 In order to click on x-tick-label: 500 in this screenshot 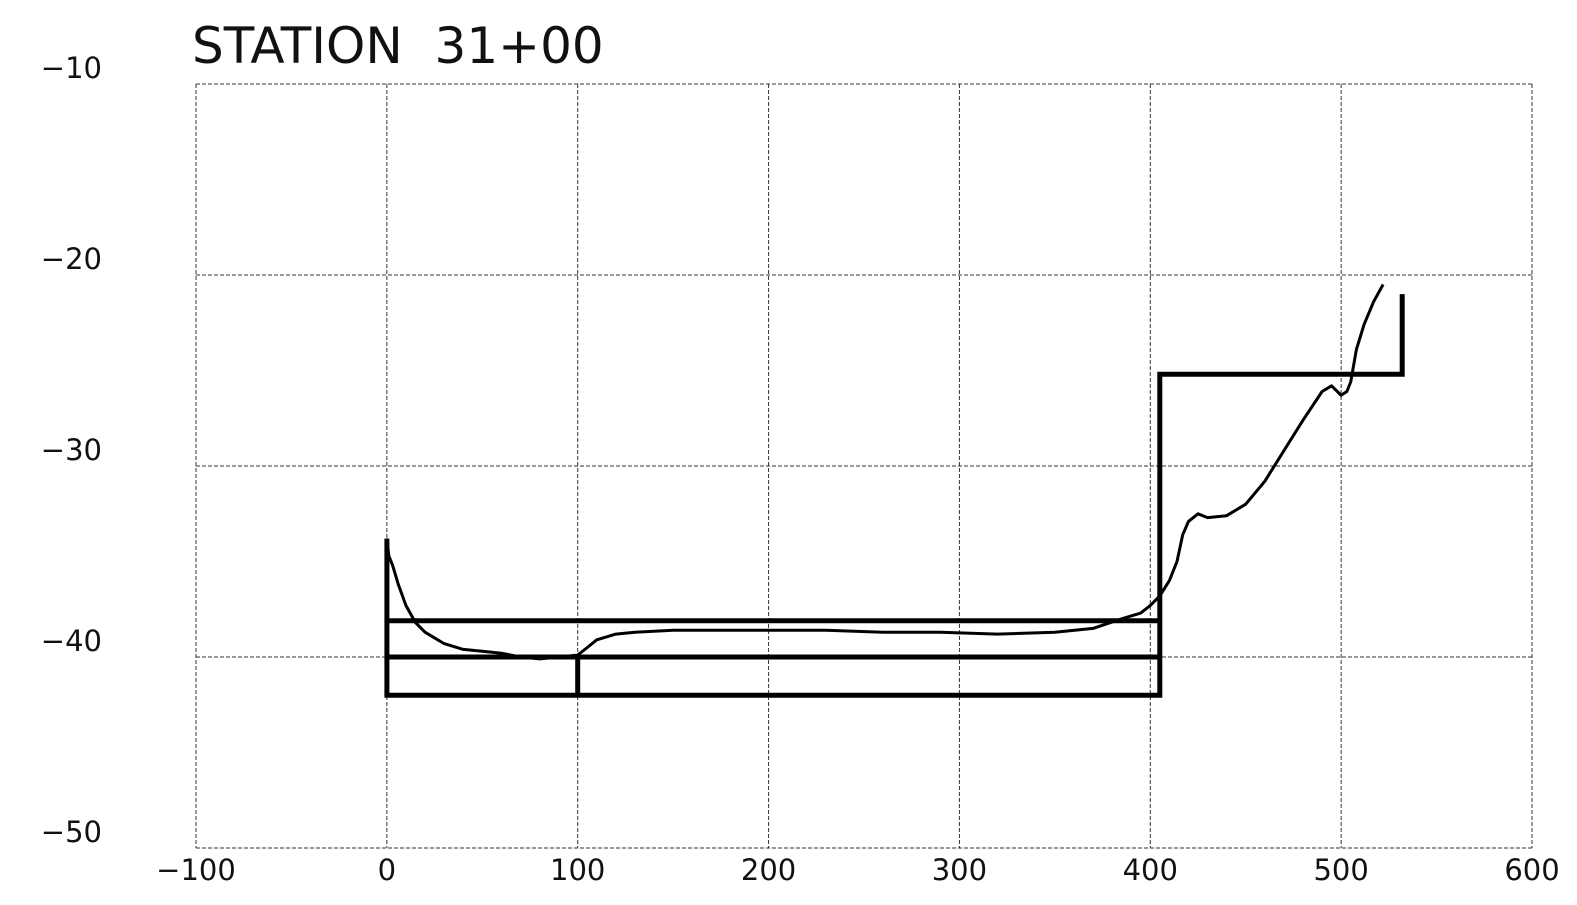, I will do `click(1340, 870)`.